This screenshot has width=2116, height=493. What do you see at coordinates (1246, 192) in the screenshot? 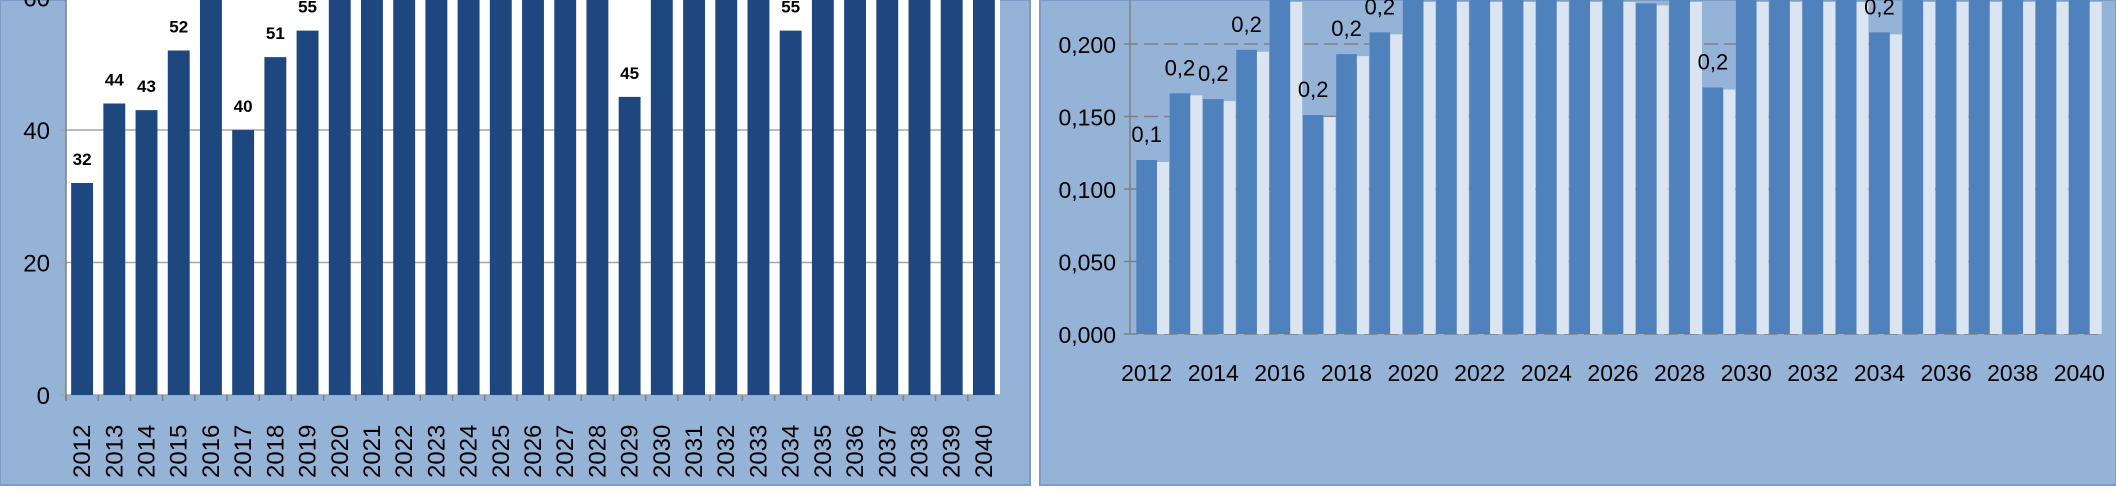
I see `right-bar-2015` at bounding box center [1246, 192].